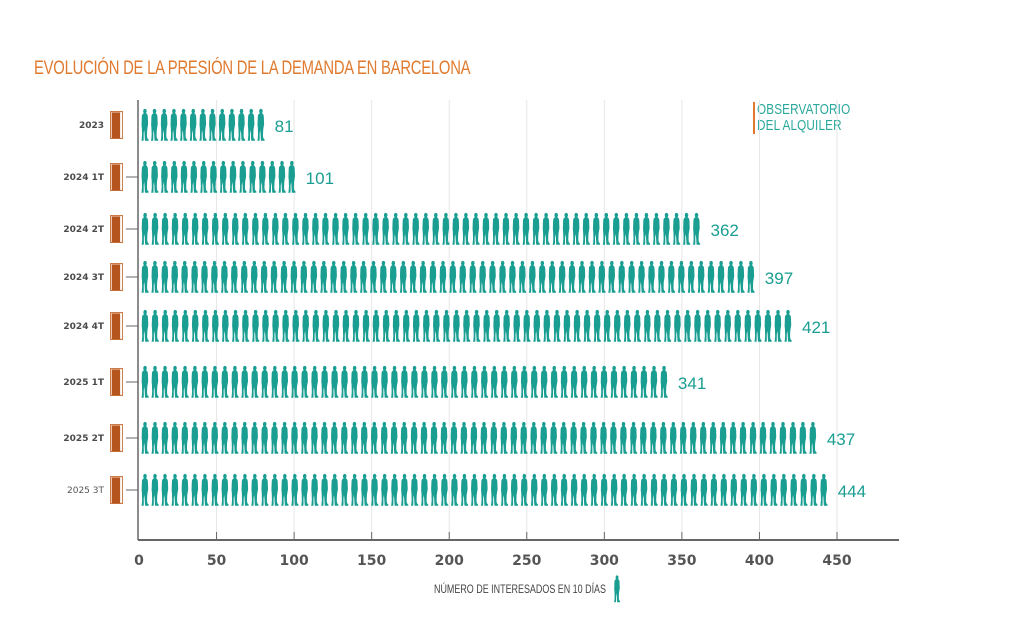  Describe the element at coordinates (520, 588) in the screenshot. I see `x-axis-label: NÚMERO DE INTERESADOS EN 10 DÍAS` at that location.